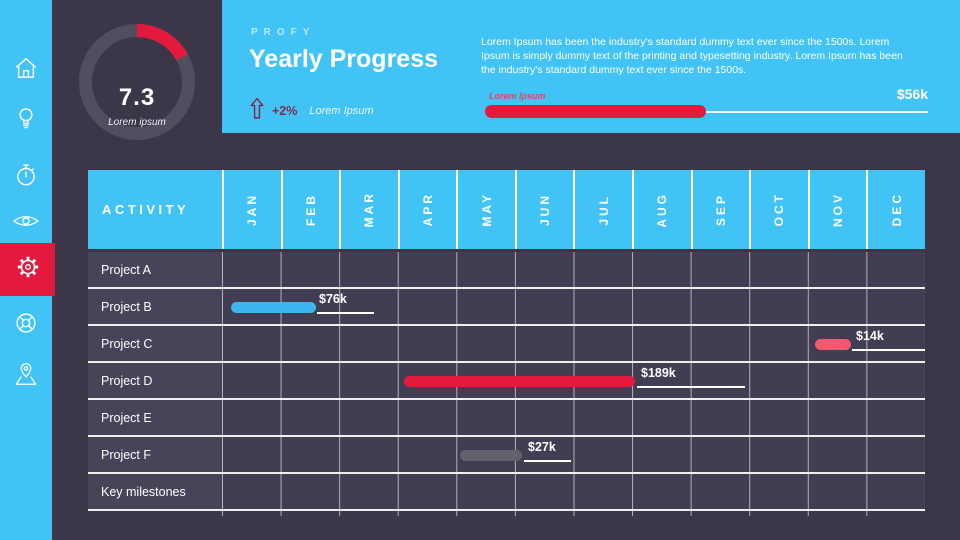 Image resolution: width=960 pixels, height=540 pixels. I want to click on table-row: Project C $14k, so click(506, 344).